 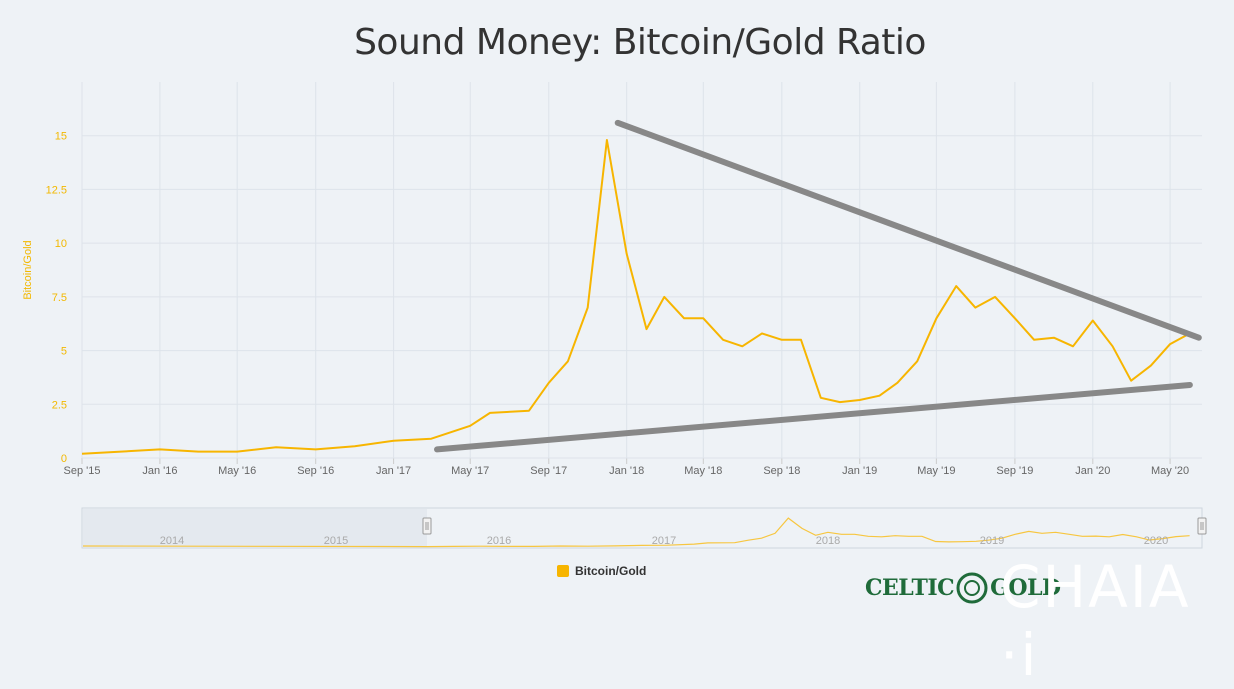 What do you see at coordinates (61, 244) in the screenshot?
I see `y-tick-label: 10` at bounding box center [61, 244].